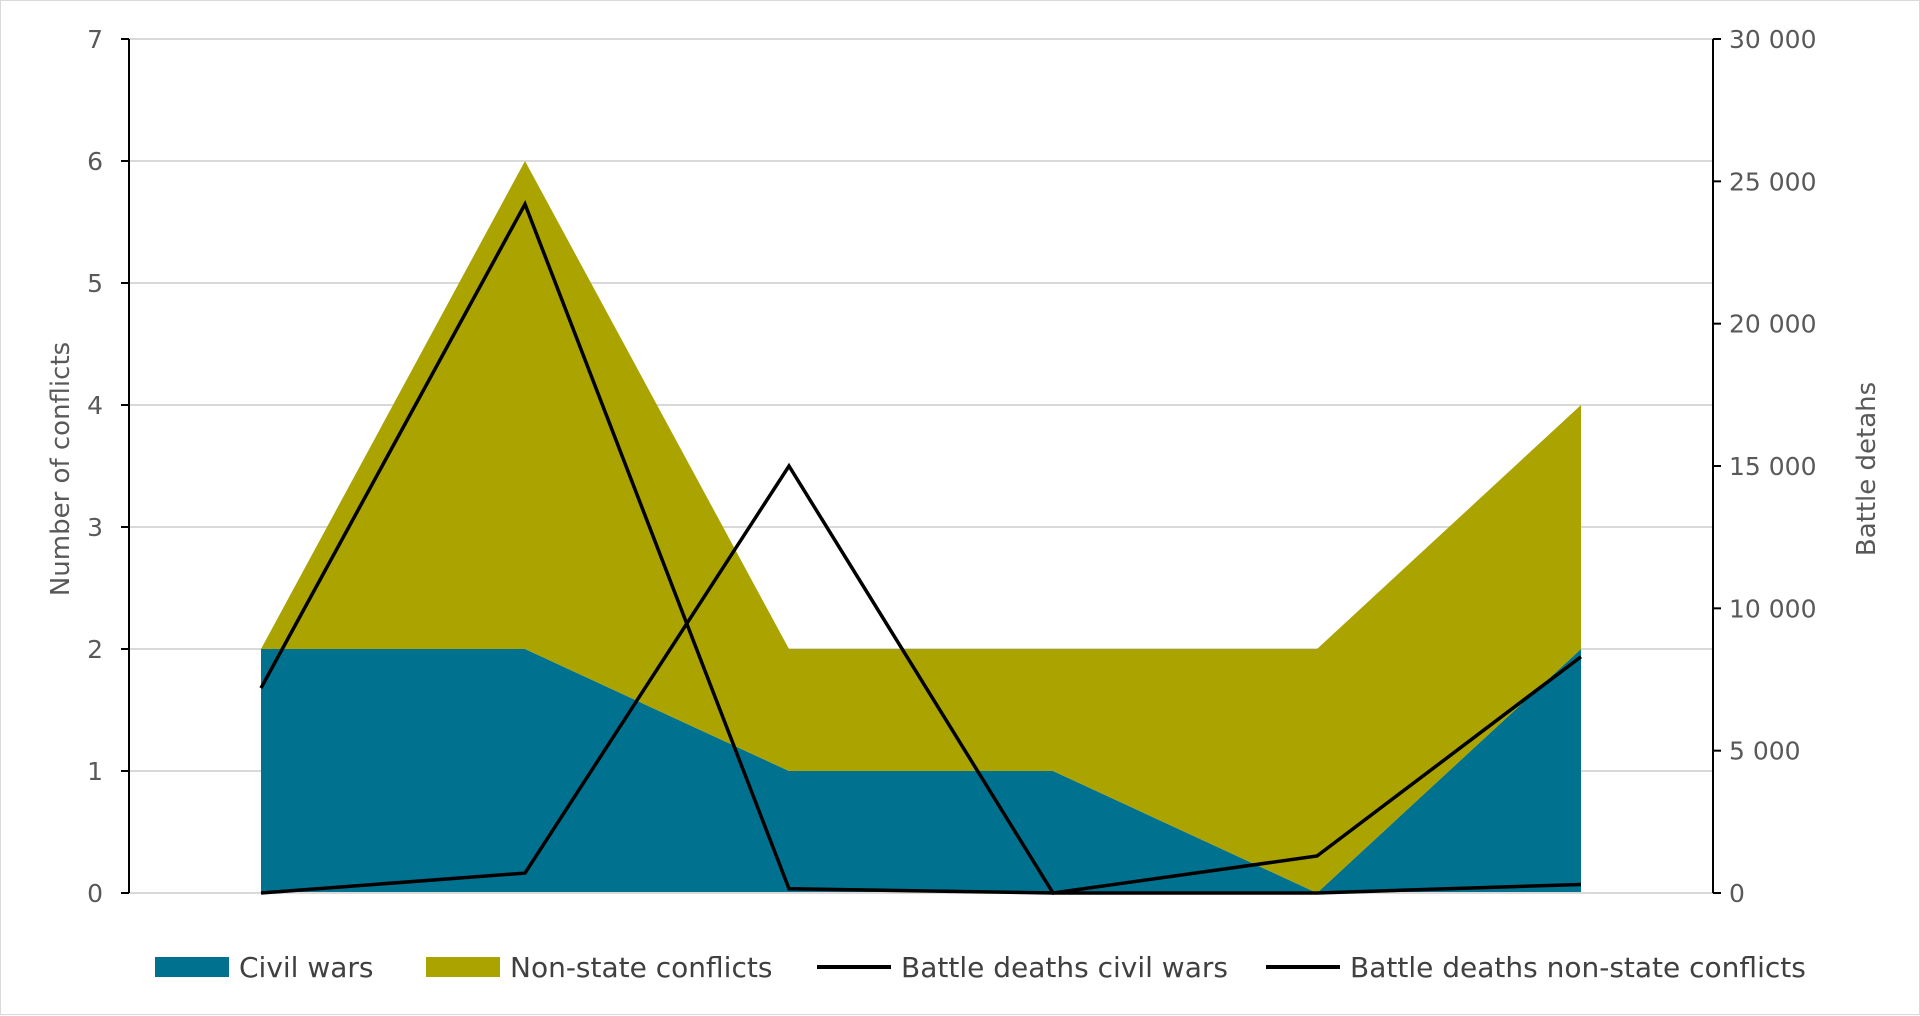  Describe the element at coordinates (95, 649) in the screenshot. I see `left-tick-label: 2` at that location.